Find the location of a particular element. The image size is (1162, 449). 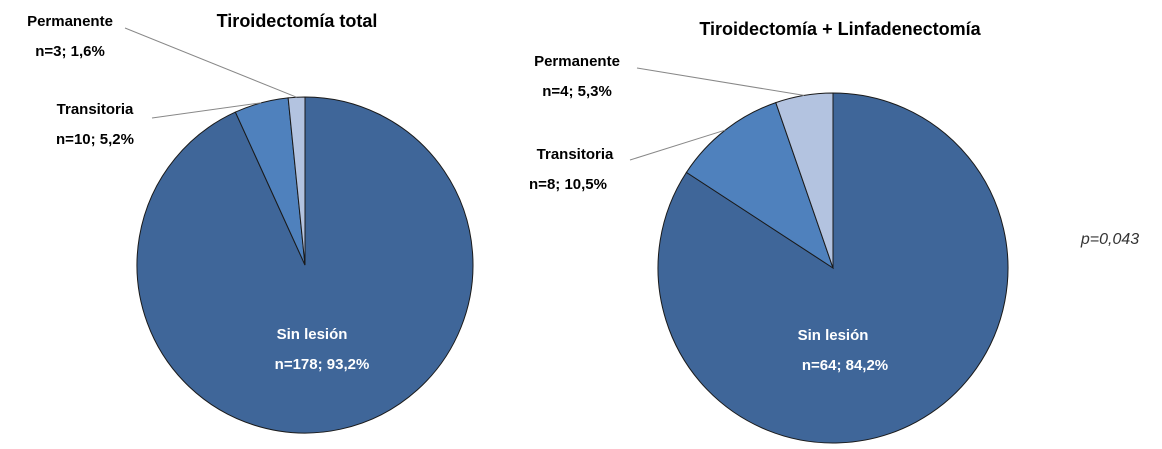

p-value: p=0,043 is located at coordinates (1109, 239).